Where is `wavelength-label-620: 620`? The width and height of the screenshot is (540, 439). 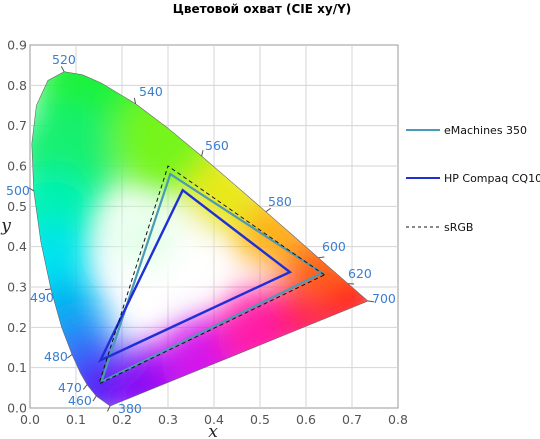 wavelength-label-620: 620 is located at coordinates (360, 273).